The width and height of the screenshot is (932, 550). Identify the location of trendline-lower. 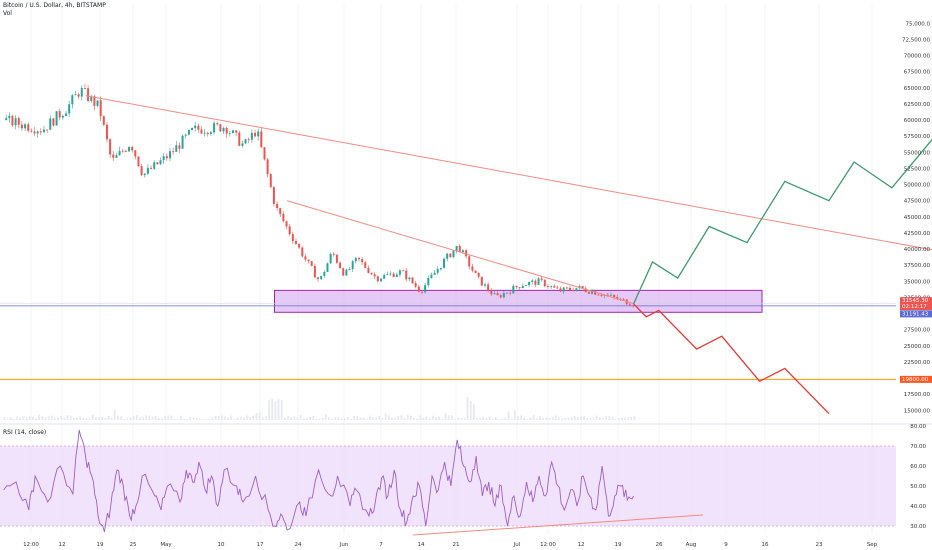
(460, 252).